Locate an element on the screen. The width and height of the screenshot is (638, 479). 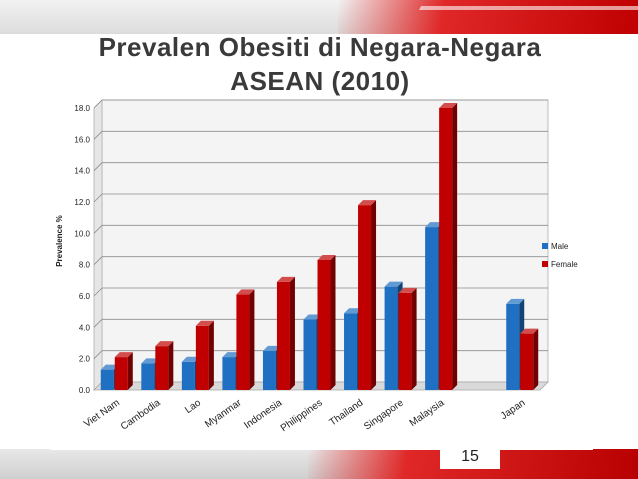
y-tick-label: 4.0 is located at coordinates (85, 327).